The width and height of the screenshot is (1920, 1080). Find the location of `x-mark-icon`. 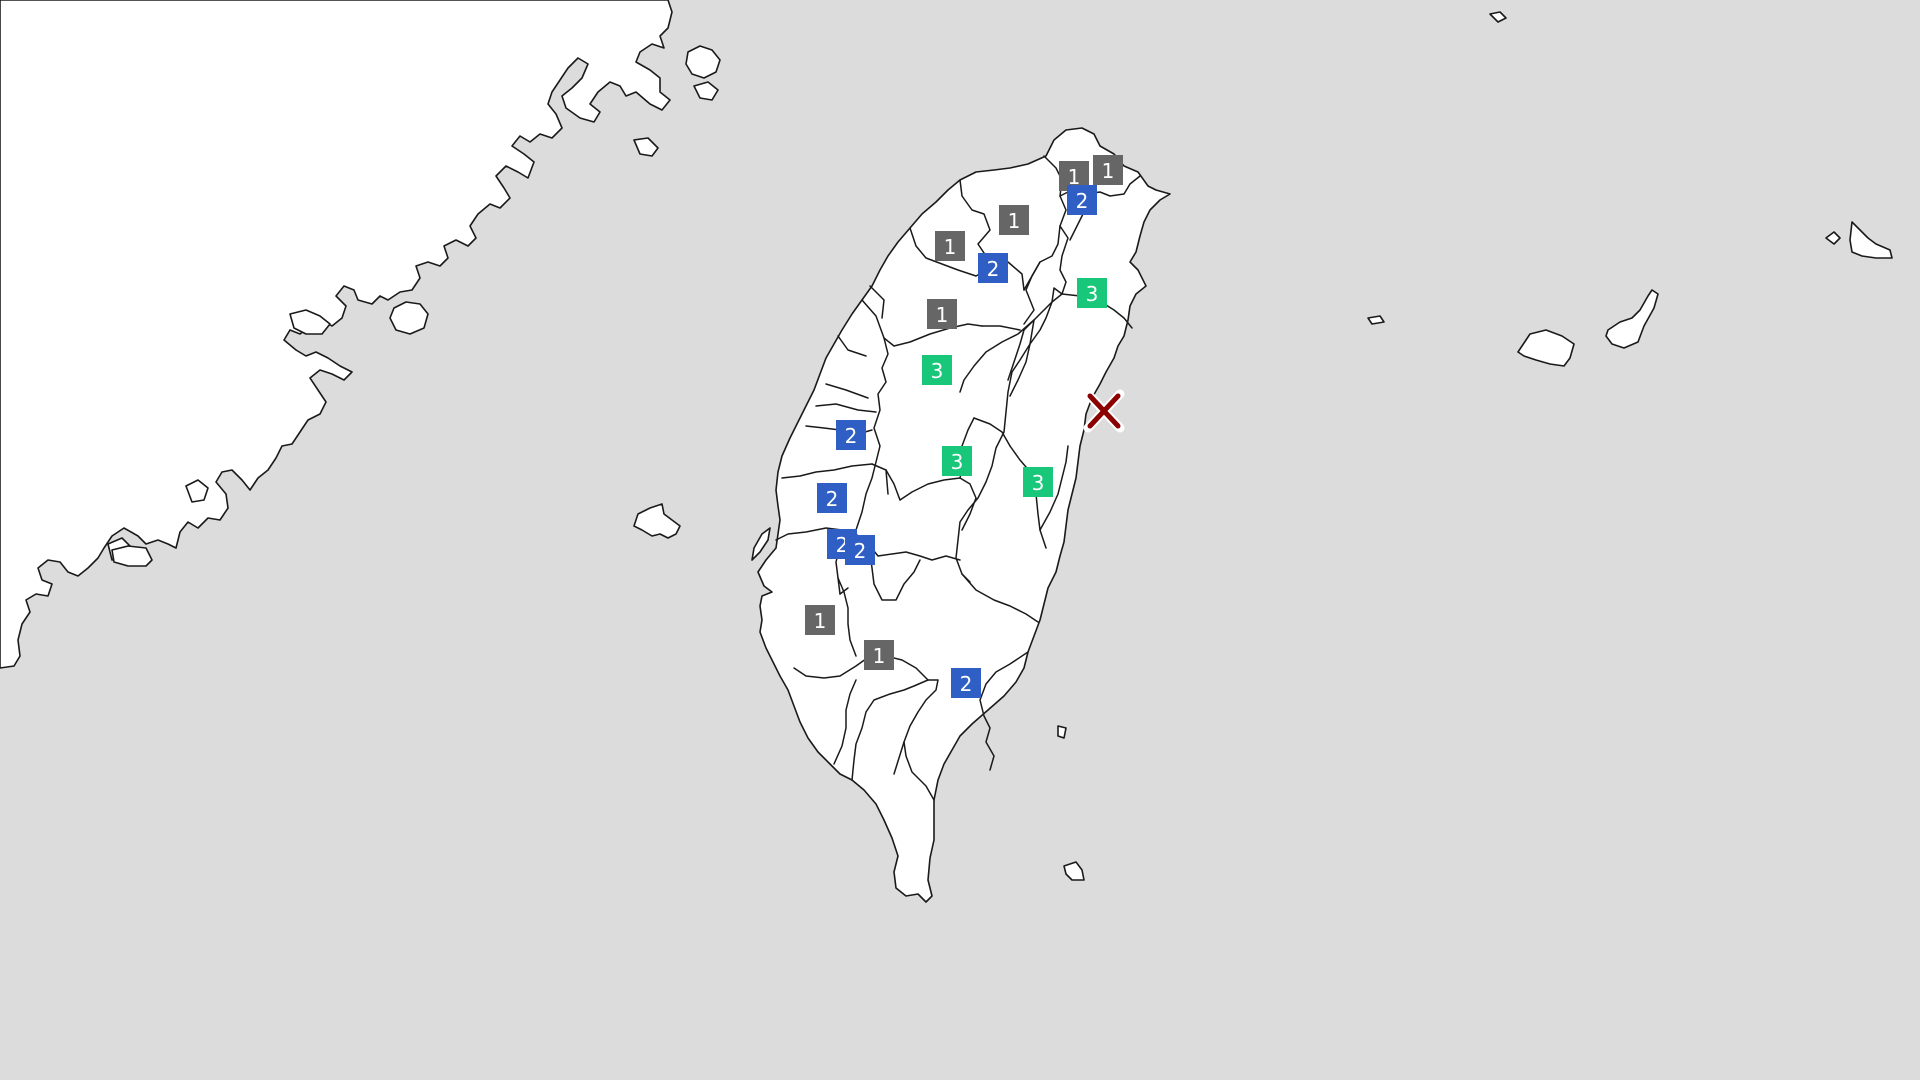

x-mark-icon is located at coordinates (1104, 411).